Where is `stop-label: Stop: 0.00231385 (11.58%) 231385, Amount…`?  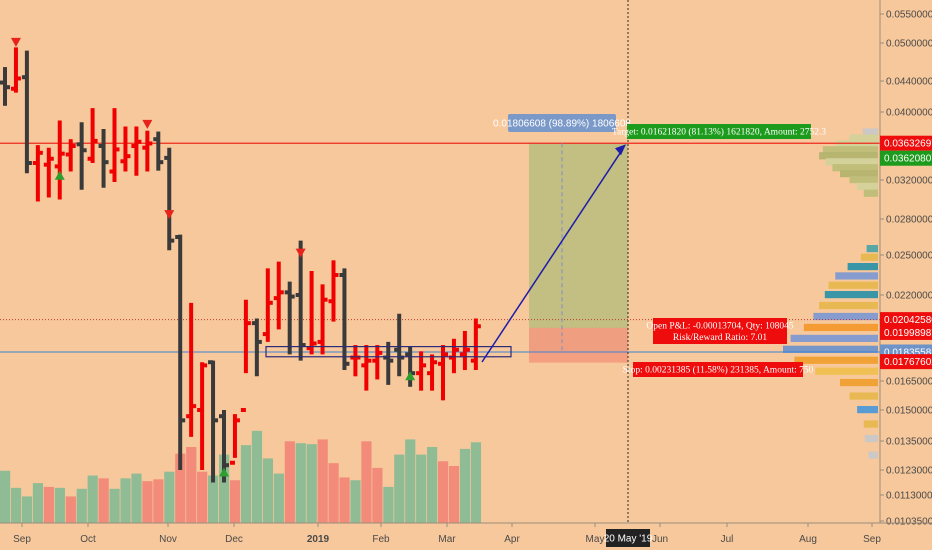
stop-label: Stop: 0.00231385 (11.58%) 231385, Amount… is located at coordinates (718, 369).